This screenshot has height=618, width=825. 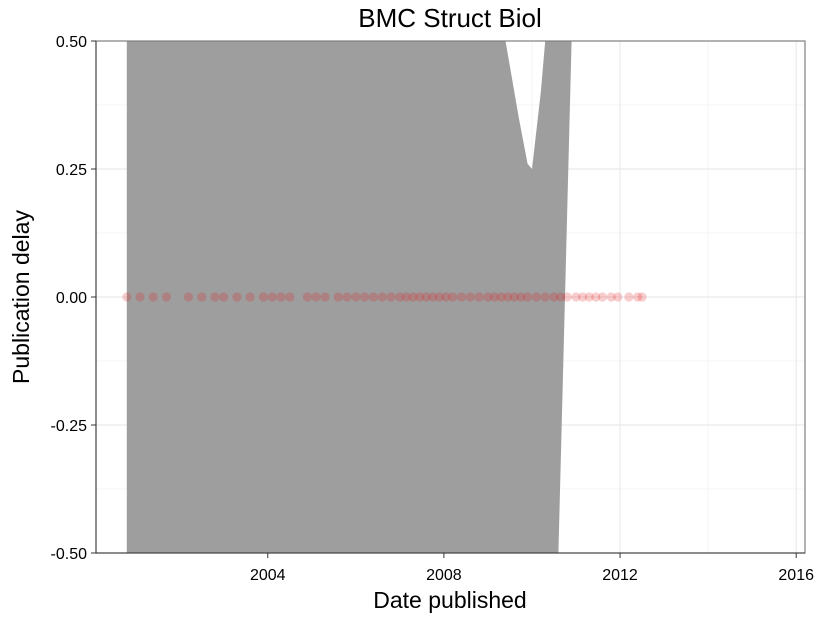 What do you see at coordinates (69, 554) in the screenshot?
I see `y-tick-label: -0.50` at bounding box center [69, 554].